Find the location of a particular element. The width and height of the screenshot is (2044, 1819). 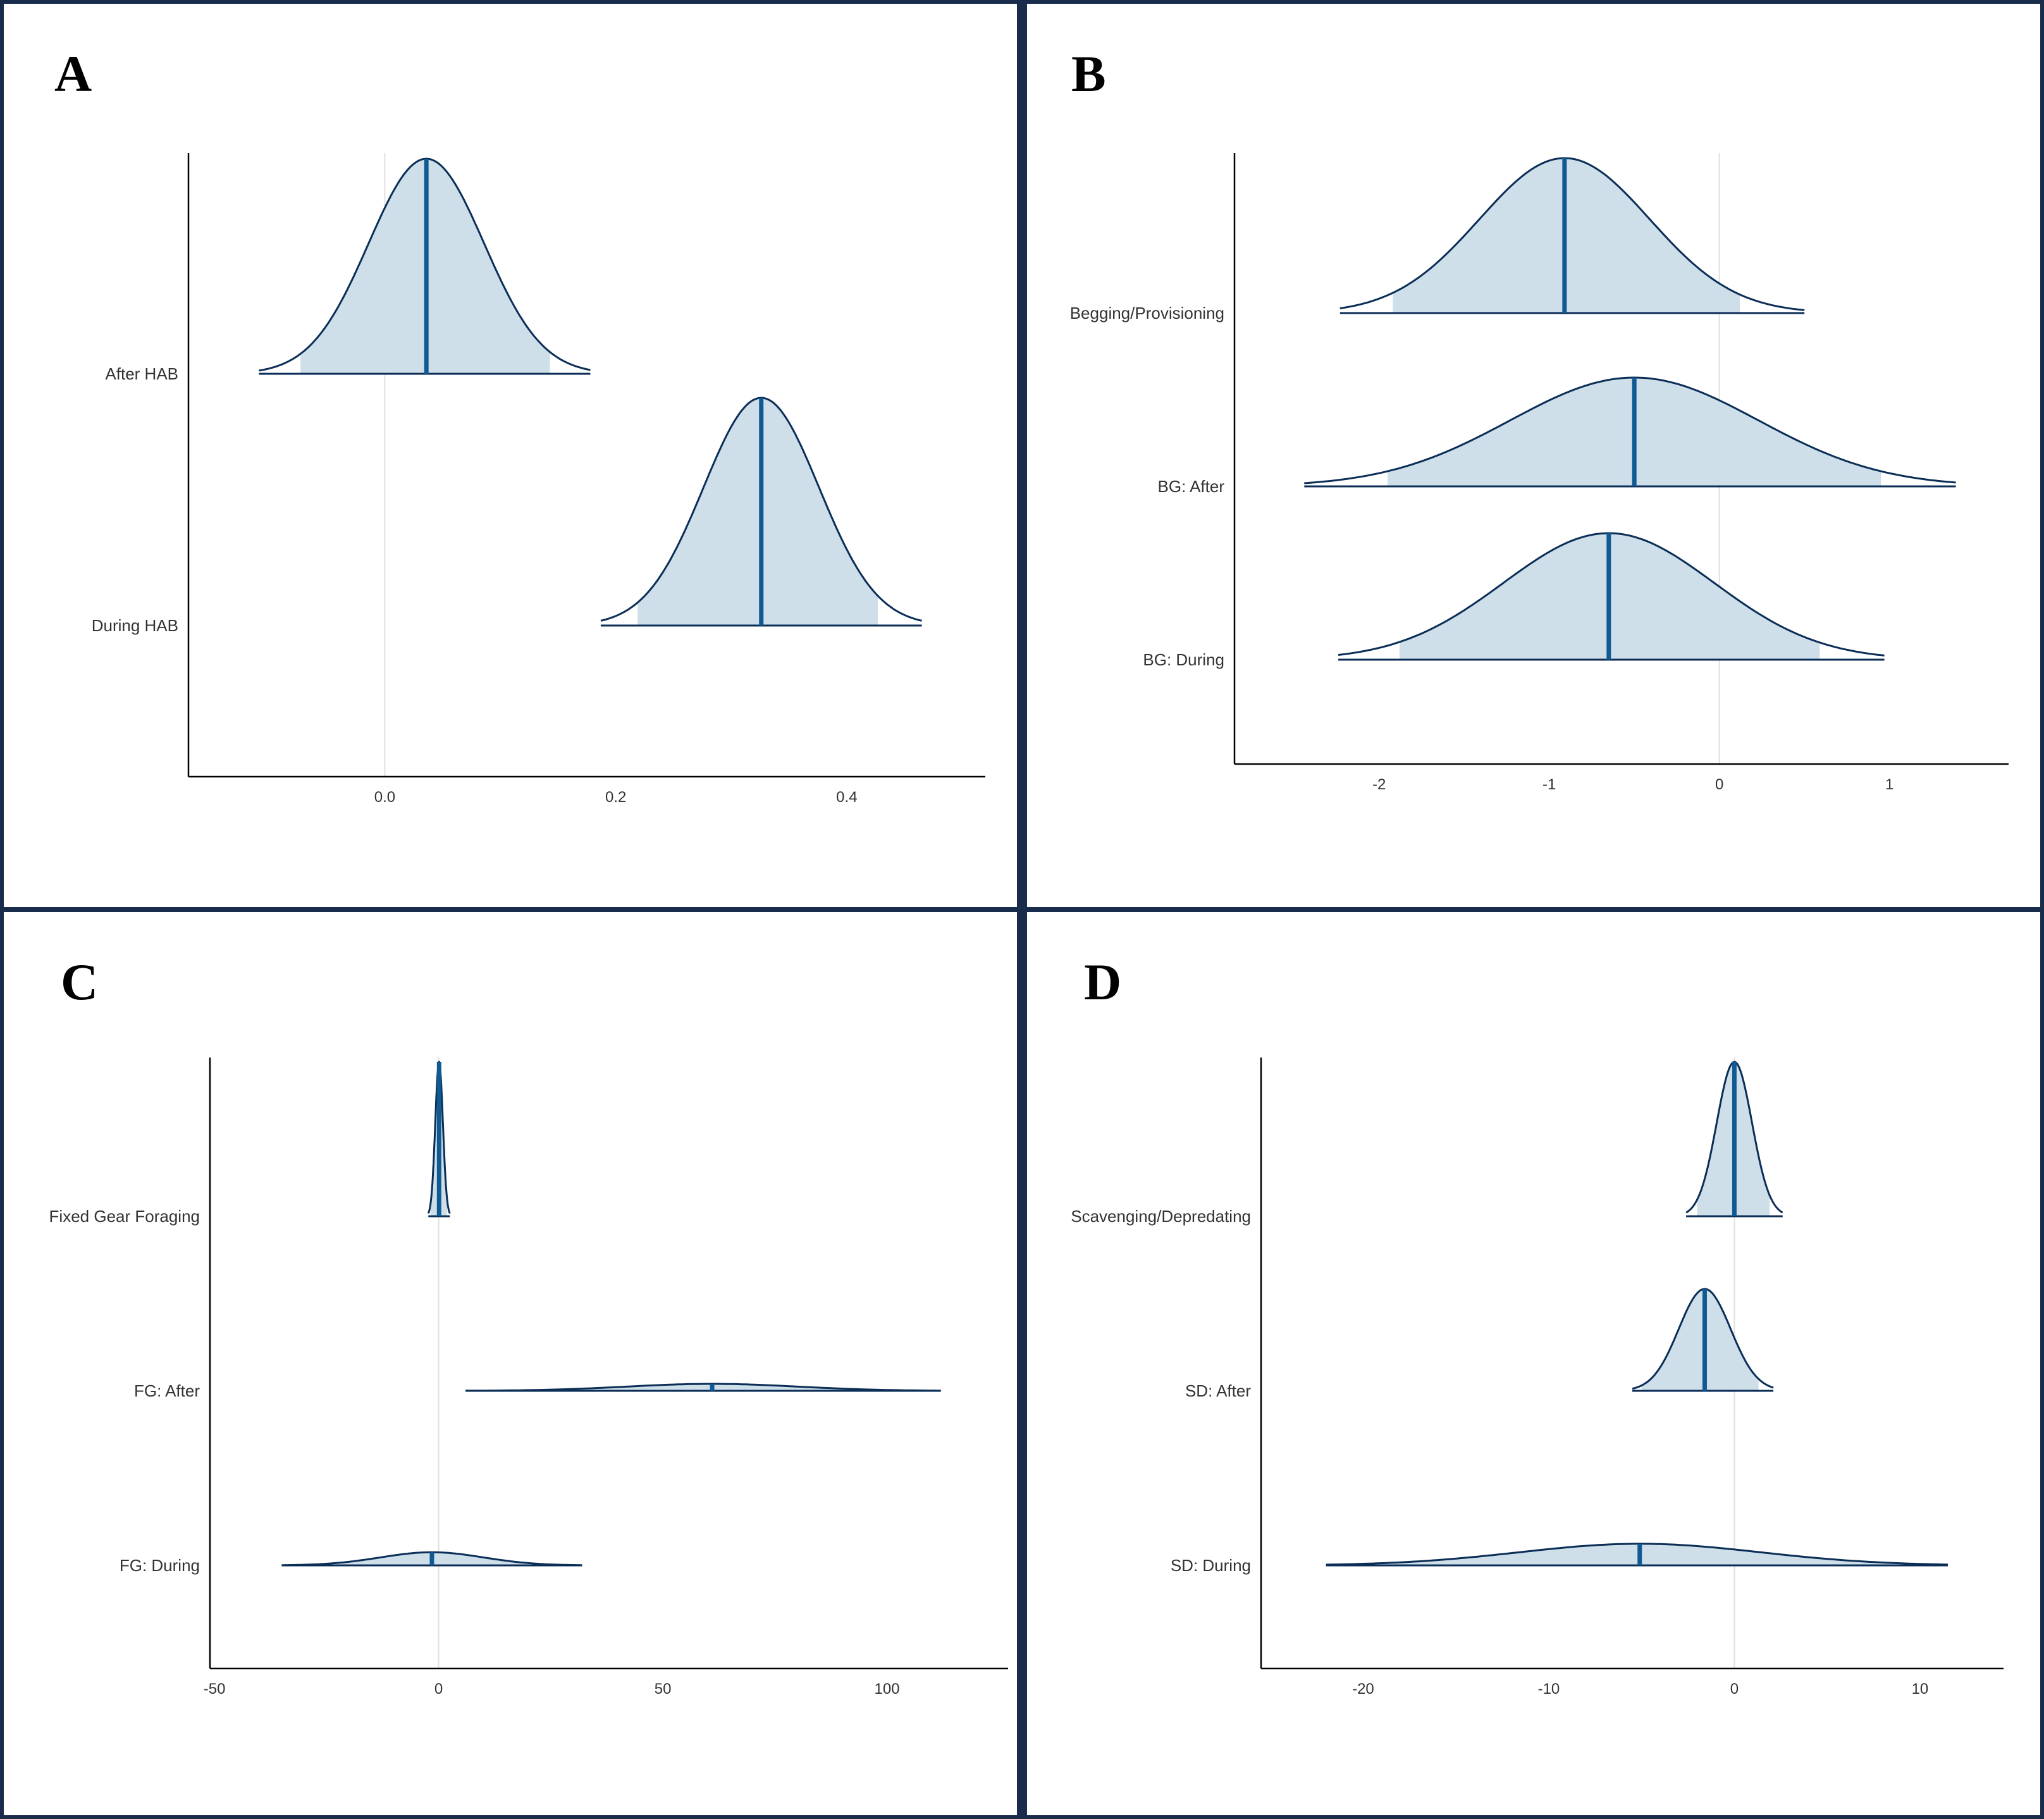

density-sd-during is located at coordinates (1637, 1555).